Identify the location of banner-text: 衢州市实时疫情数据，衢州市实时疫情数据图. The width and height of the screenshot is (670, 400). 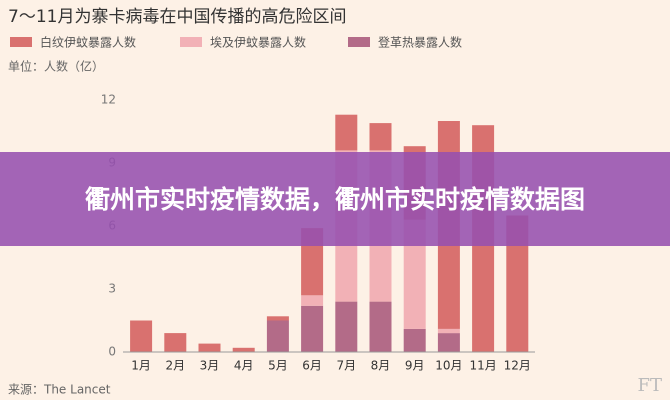
(334, 199).